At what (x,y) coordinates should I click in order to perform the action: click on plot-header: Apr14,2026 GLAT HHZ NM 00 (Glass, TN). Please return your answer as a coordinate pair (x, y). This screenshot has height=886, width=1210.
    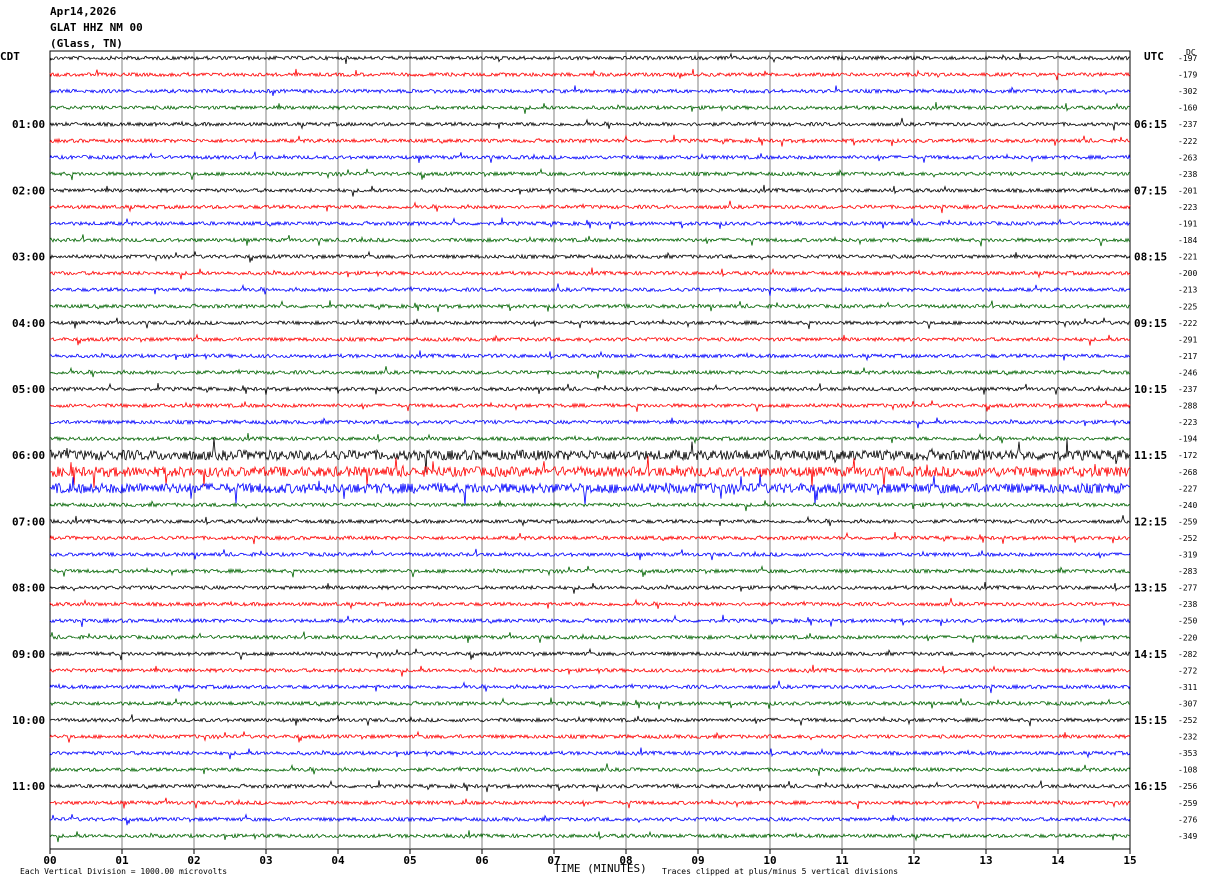
    Looking at the image, I should click on (96, 28).